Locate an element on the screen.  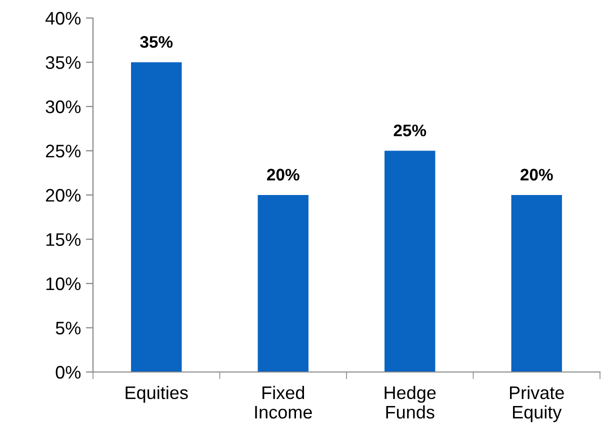
y-tick-label: 0% is located at coordinates (68, 372).